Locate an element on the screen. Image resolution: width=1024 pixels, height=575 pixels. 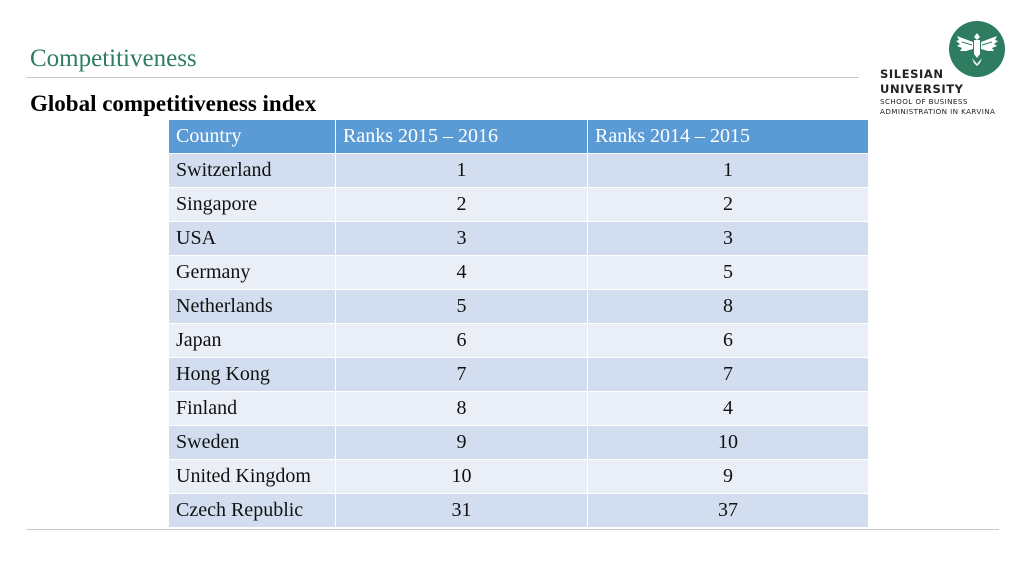
rank-2015-2016-cell: 4 is located at coordinates (461, 272).